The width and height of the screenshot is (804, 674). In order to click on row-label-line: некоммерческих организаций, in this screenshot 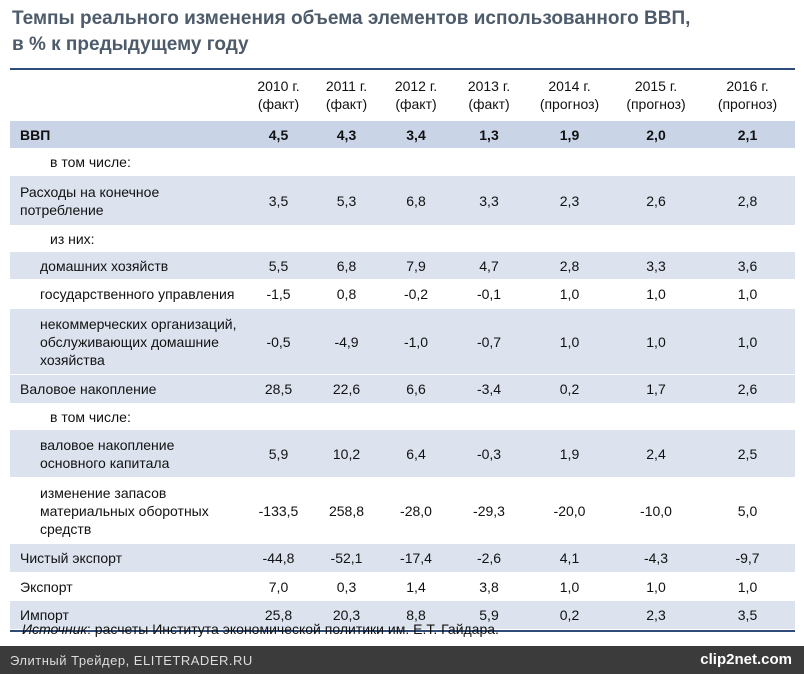, I will do `click(138, 323)`.